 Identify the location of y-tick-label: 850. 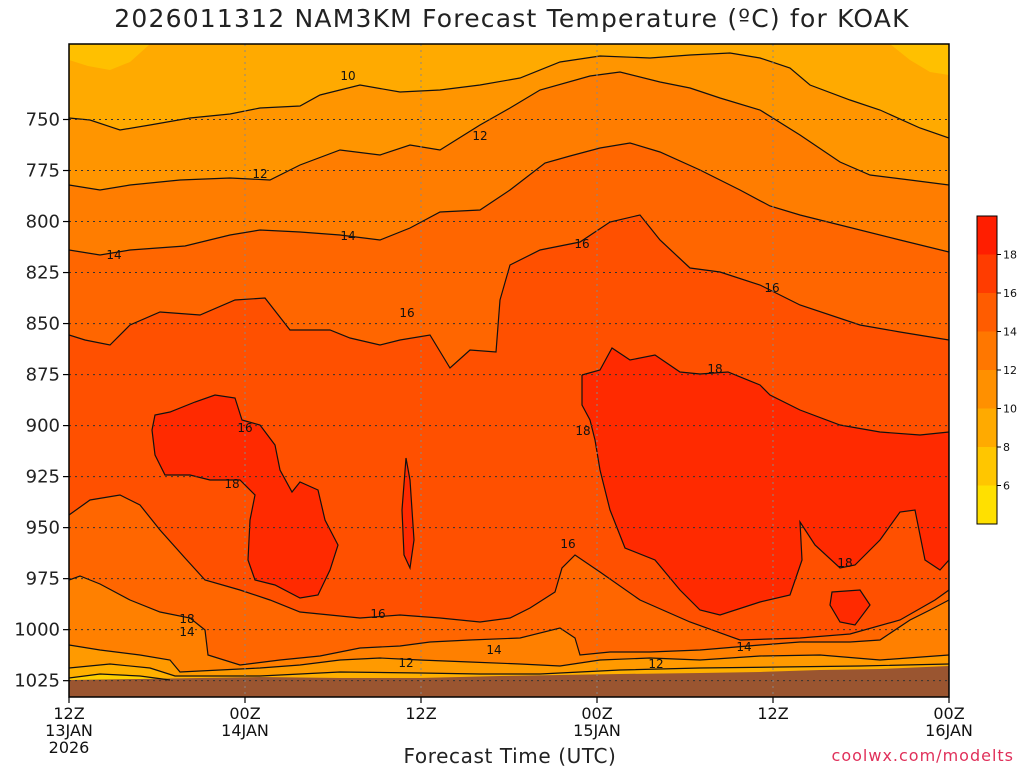
(43, 324).